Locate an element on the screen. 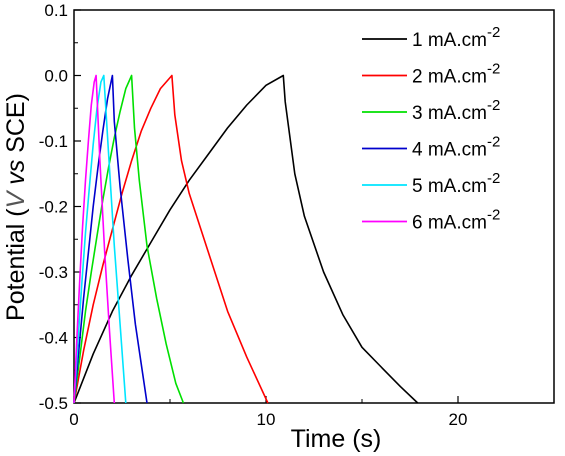  y-tick-label: -0.3 is located at coordinates (53, 272).